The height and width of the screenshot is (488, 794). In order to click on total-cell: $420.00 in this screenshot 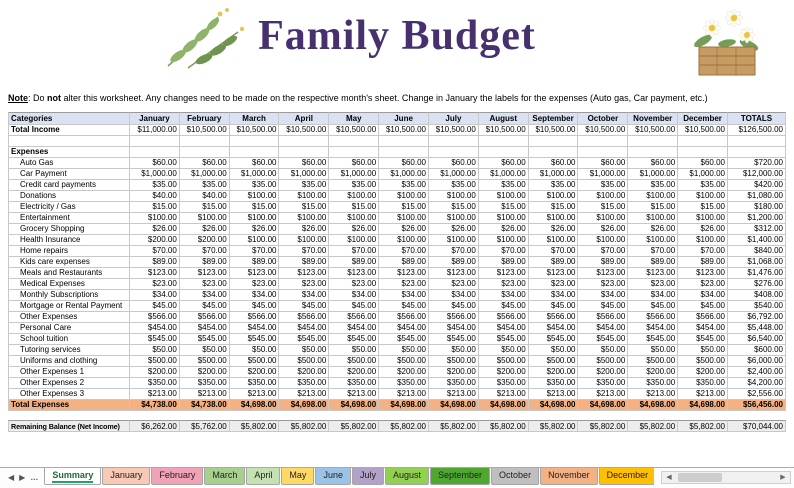, I will do `click(756, 185)`.